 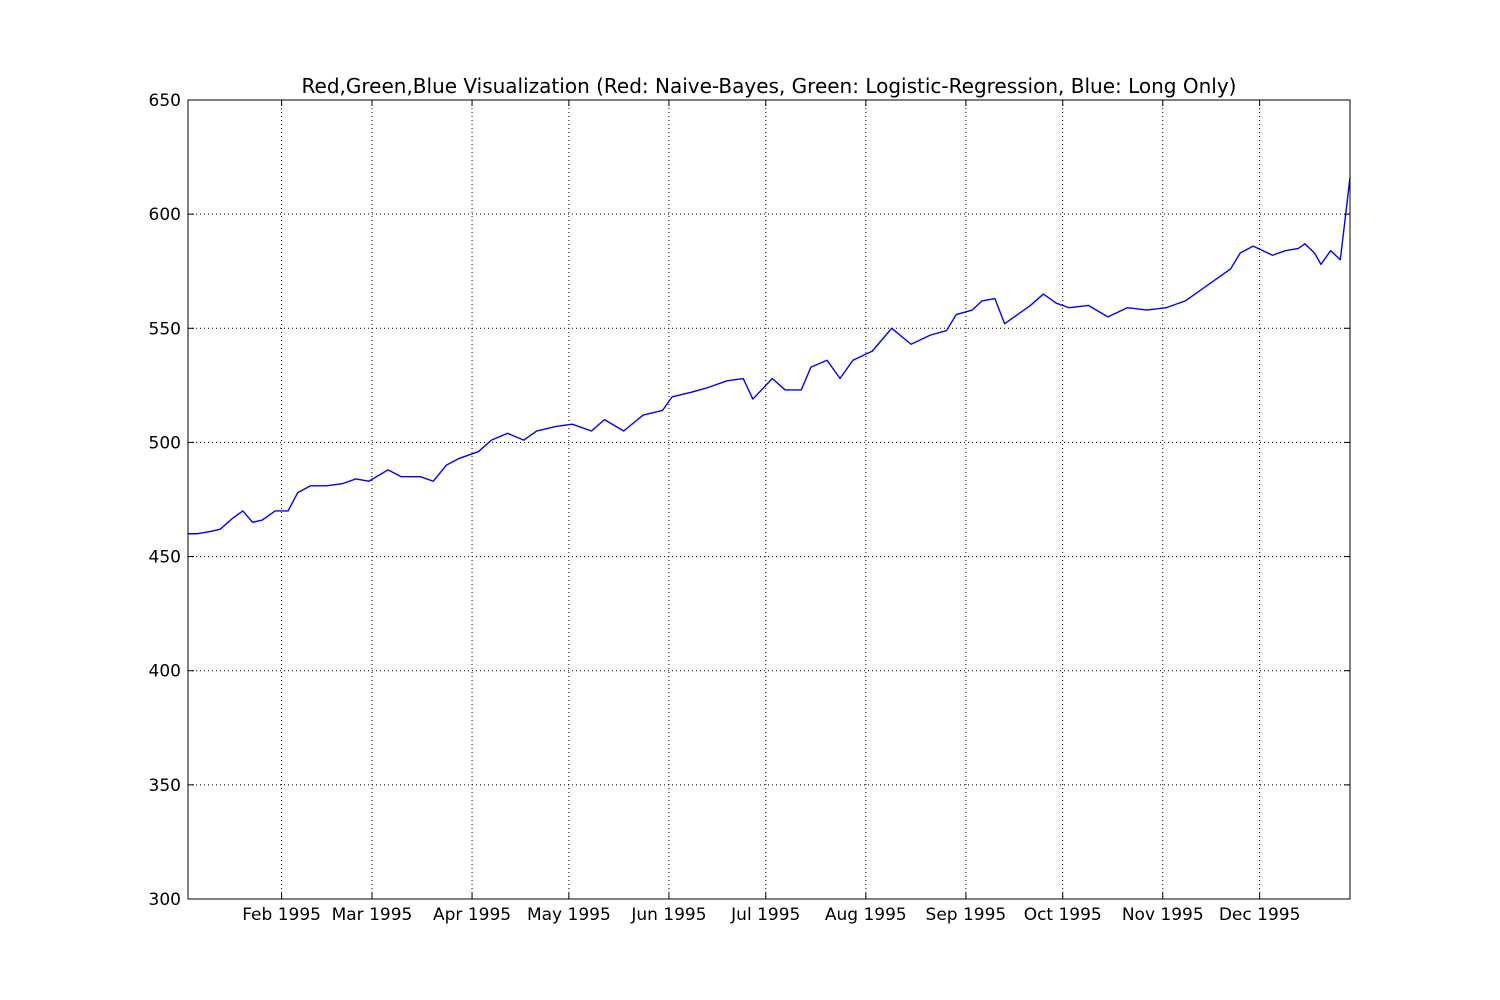 I want to click on x-tick-label: Apr 1995, so click(x=472, y=915).